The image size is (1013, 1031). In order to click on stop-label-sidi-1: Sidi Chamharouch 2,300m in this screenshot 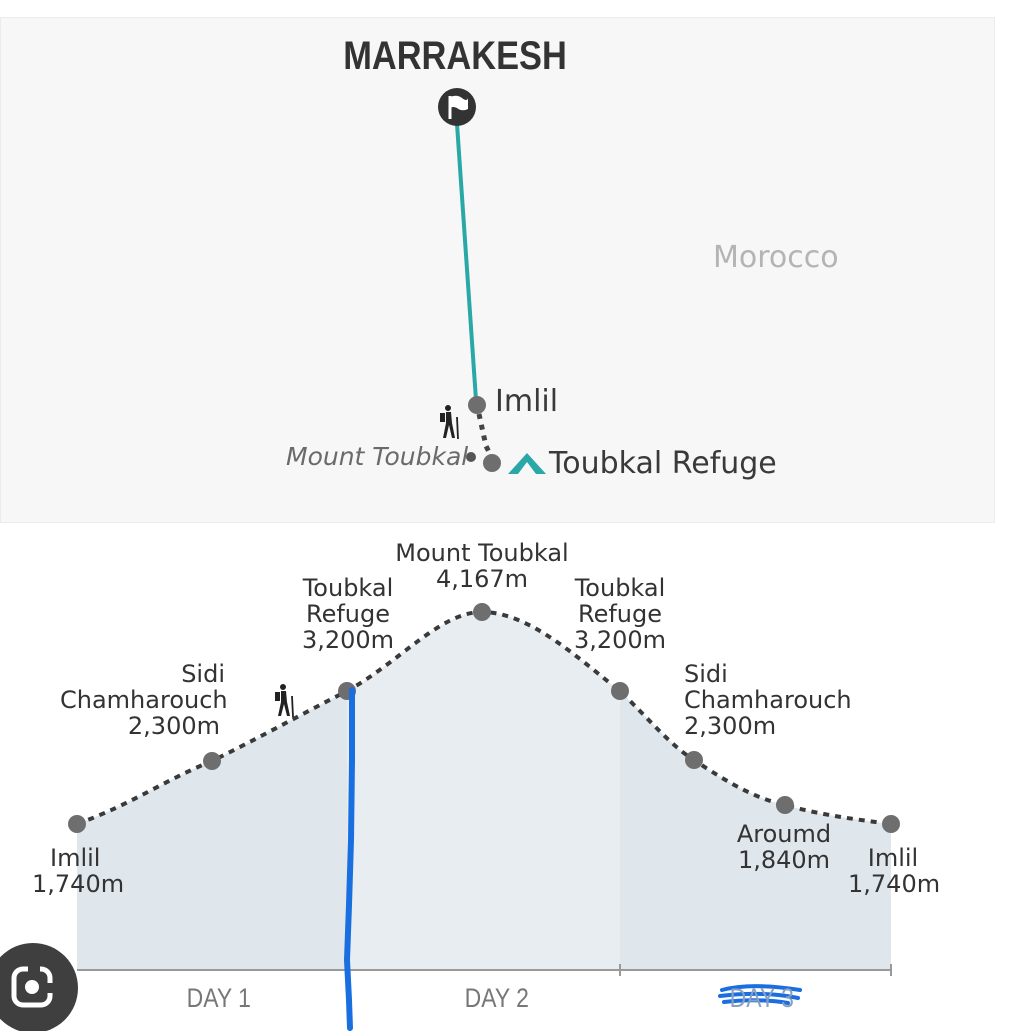, I will do `click(144, 700)`.